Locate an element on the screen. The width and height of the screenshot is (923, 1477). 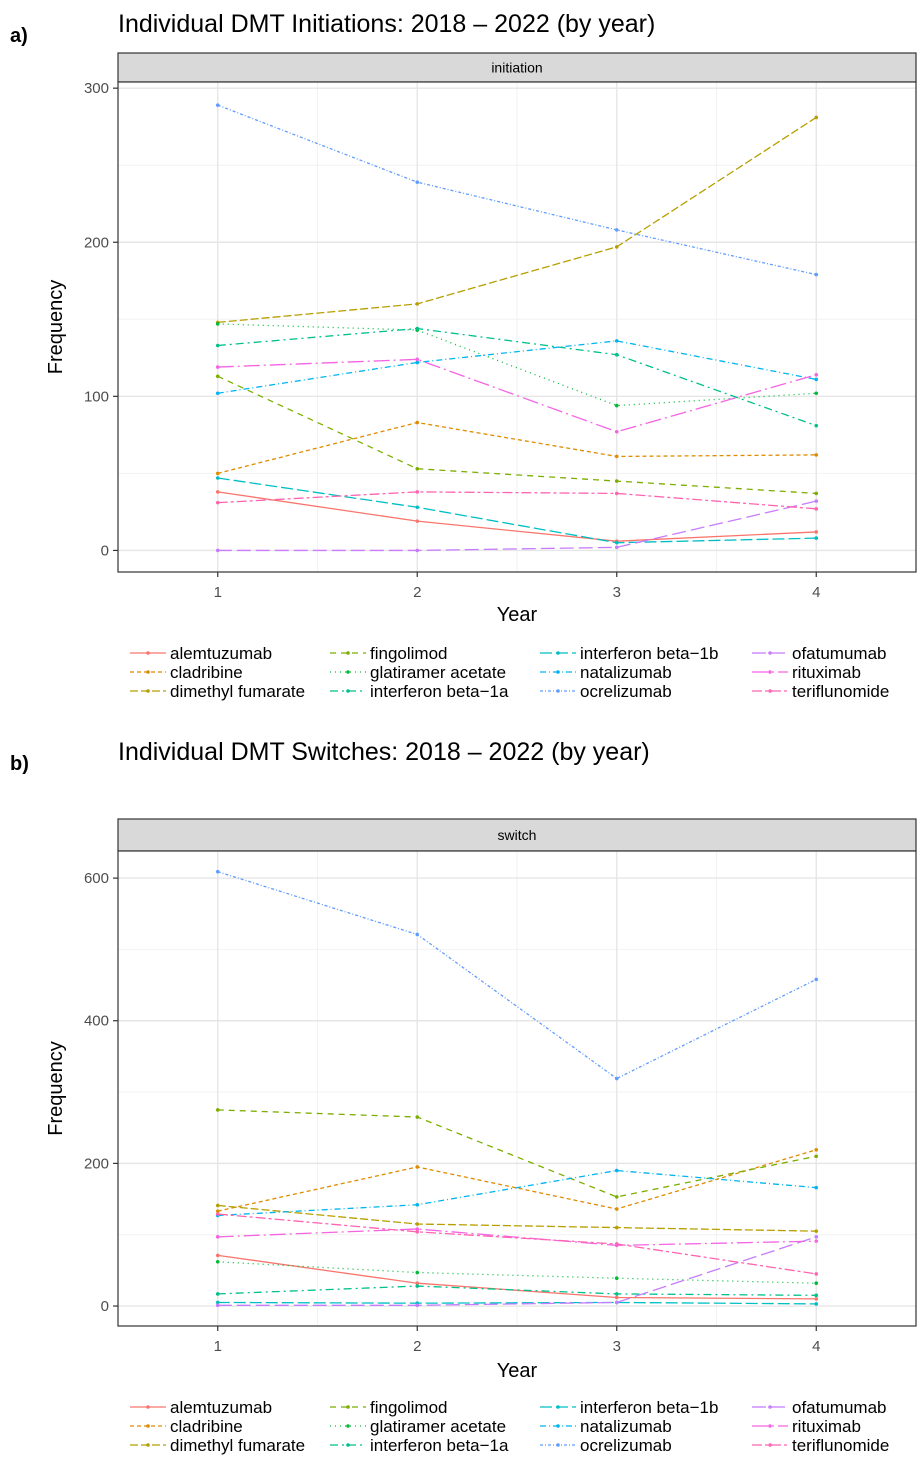
x-tick-label: 3 is located at coordinates (617, 1346).